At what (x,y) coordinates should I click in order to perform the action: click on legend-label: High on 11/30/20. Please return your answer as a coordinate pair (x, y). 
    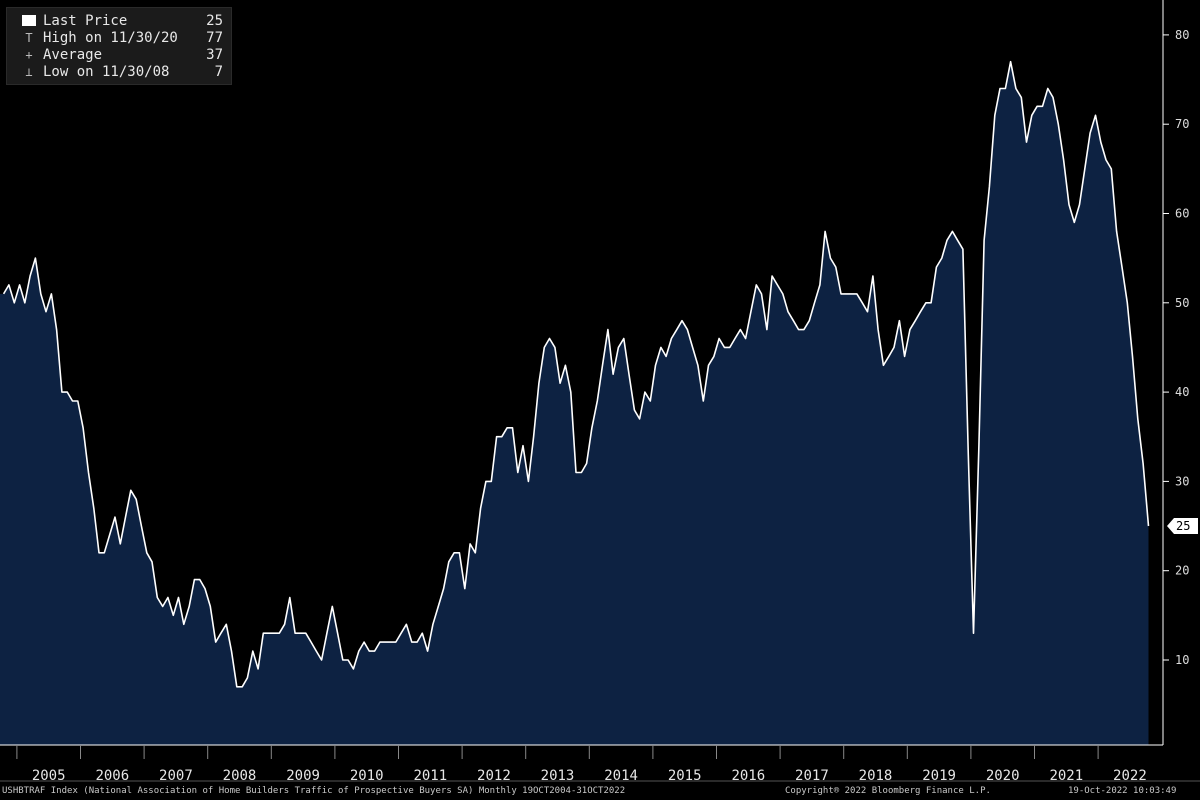
    Looking at the image, I should click on (110, 37).